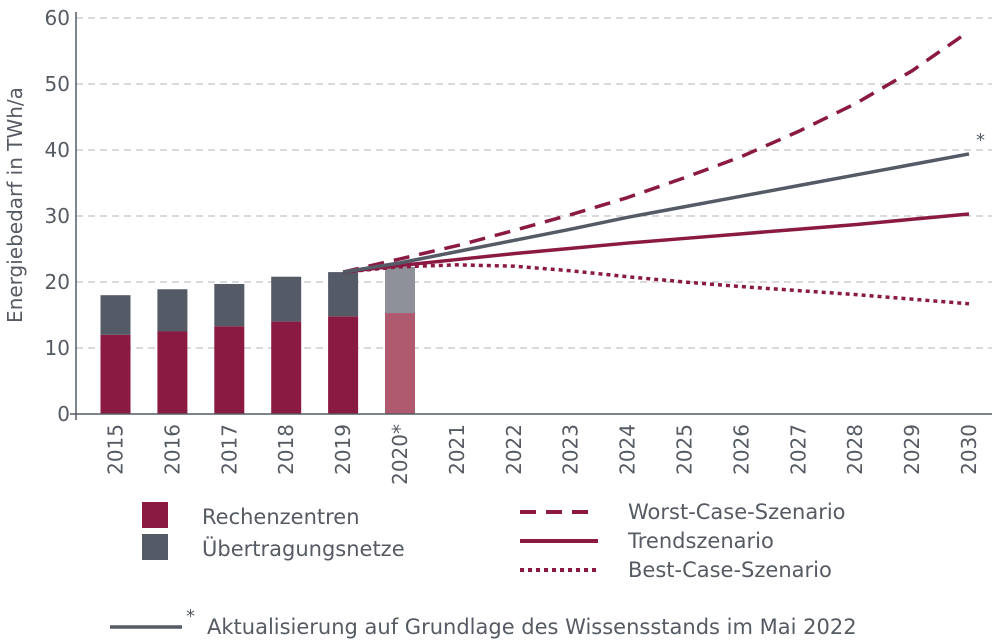 This screenshot has height=640, width=1000. What do you see at coordinates (57, 282) in the screenshot?
I see `y-tick-label: 20` at bounding box center [57, 282].